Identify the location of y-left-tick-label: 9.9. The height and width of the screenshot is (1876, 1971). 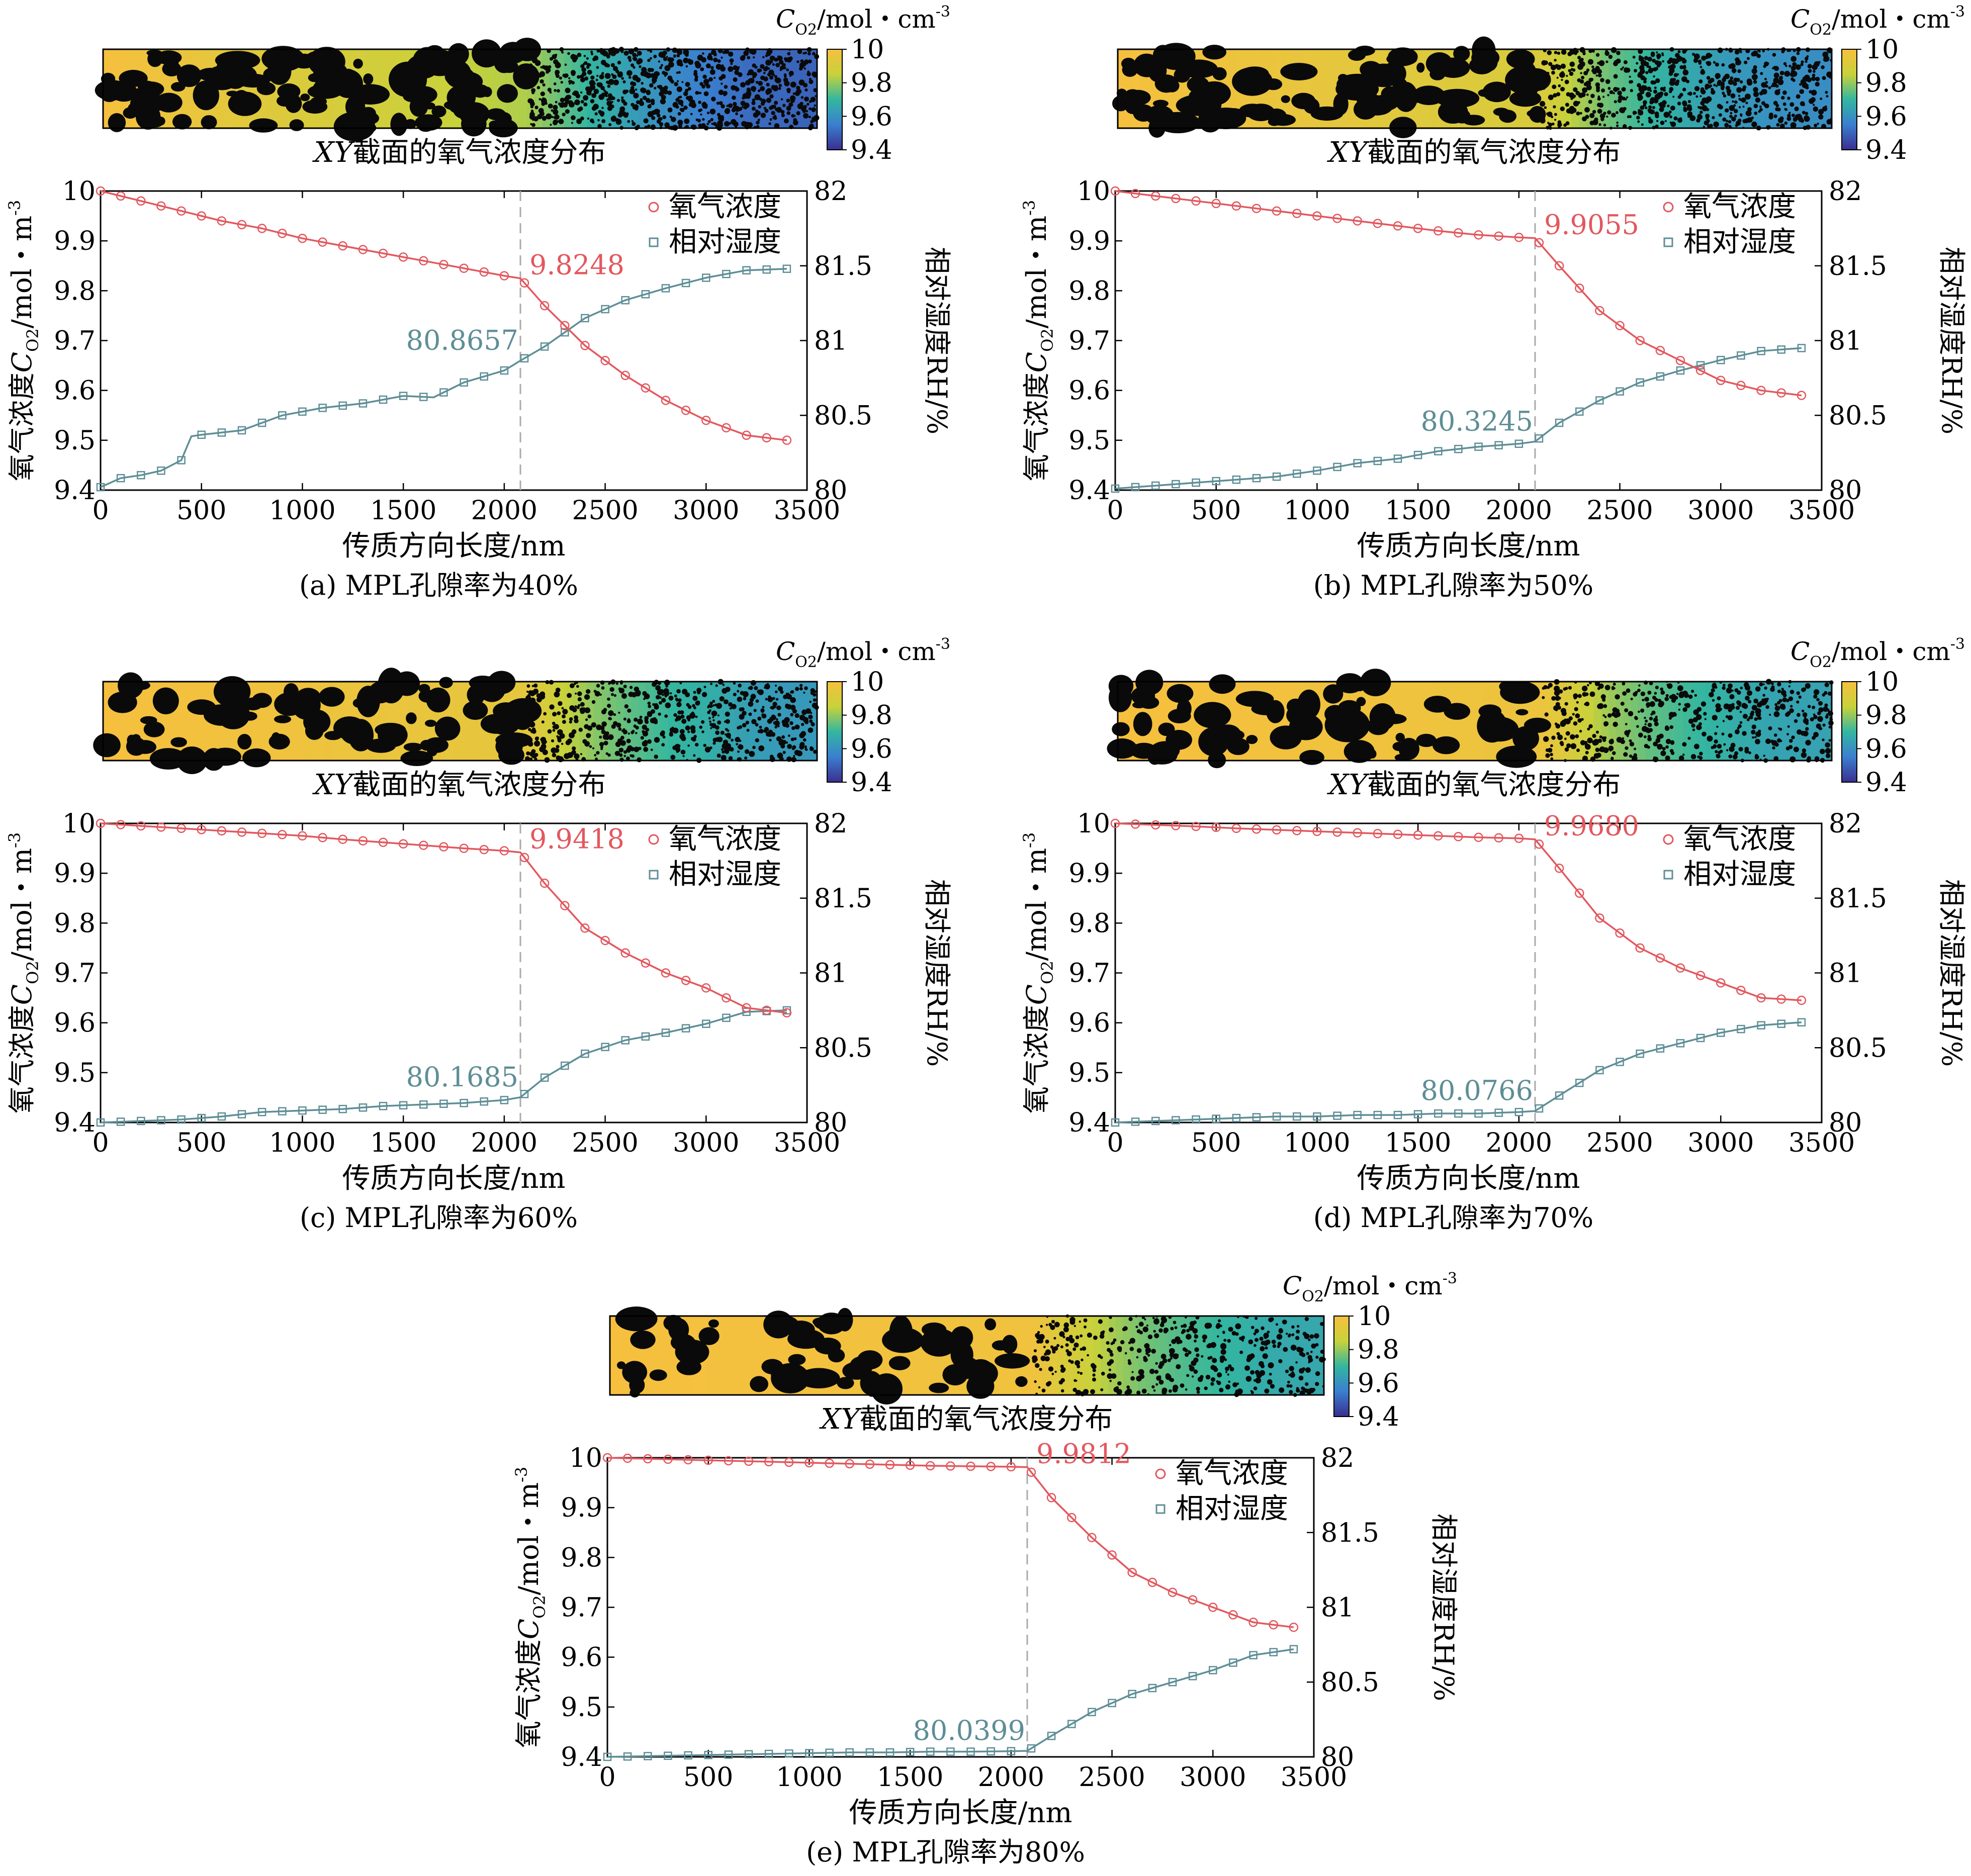
(581, 1508).